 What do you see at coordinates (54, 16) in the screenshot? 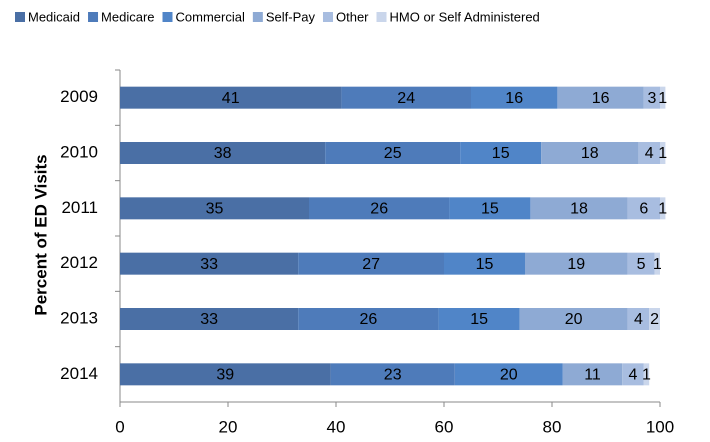
I see `legend-label: Medicaid` at bounding box center [54, 16].